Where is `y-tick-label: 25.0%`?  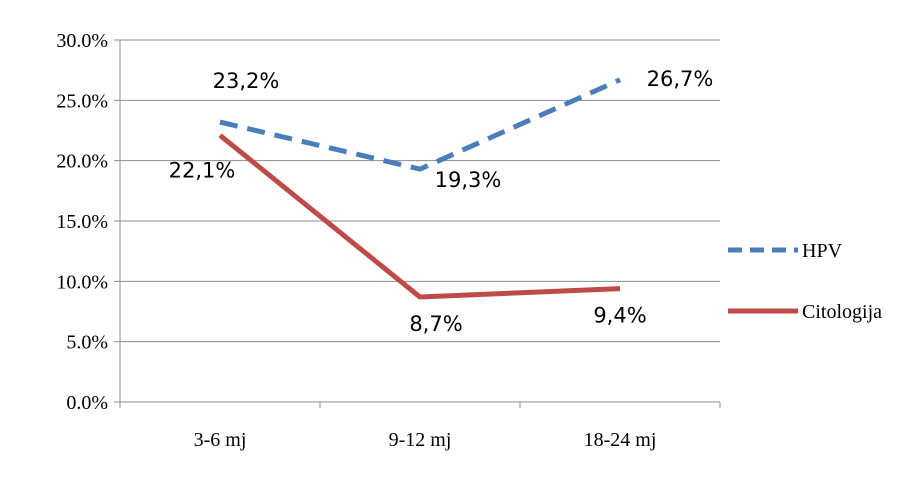
y-tick-label: 25.0% is located at coordinates (82, 101).